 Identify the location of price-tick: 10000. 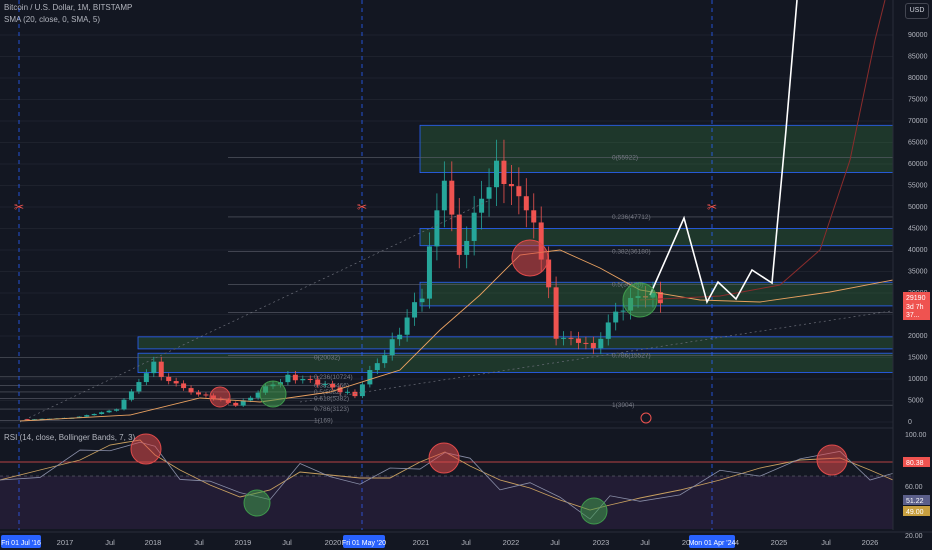
(918, 379).